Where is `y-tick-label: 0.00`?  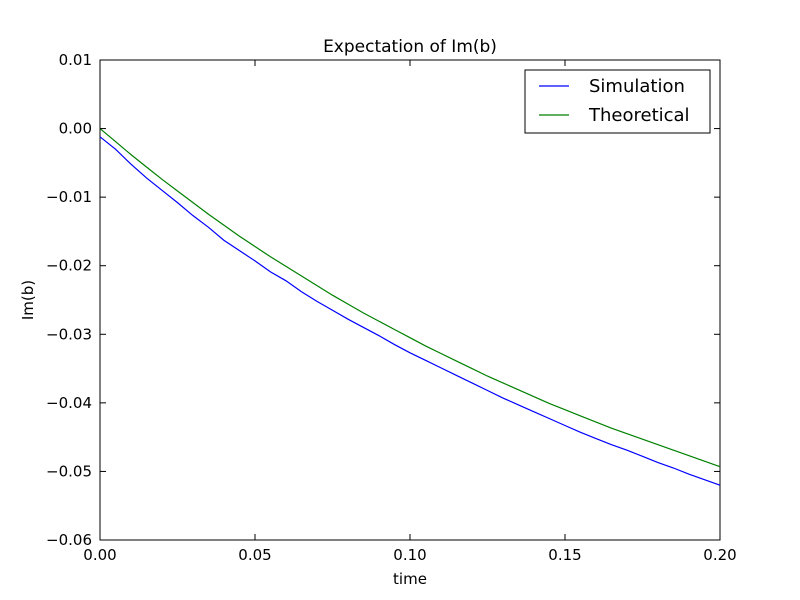 y-tick-label: 0.00 is located at coordinates (75, 129).